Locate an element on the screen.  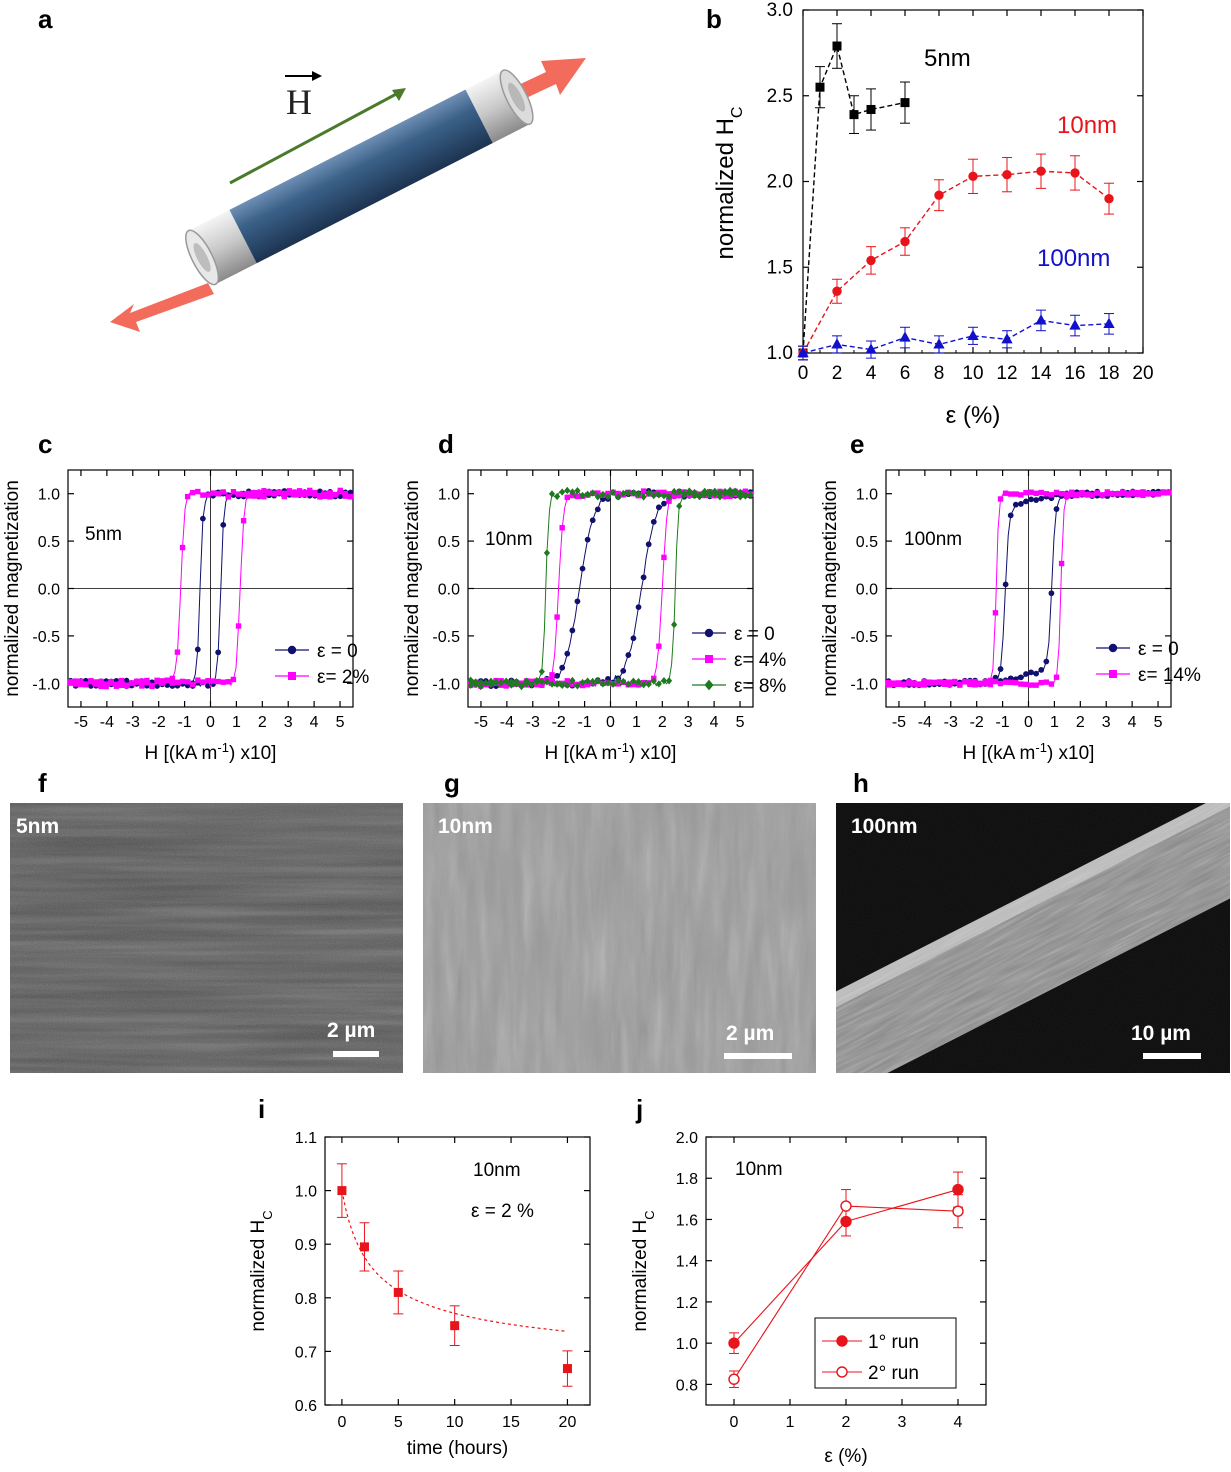
x-tick-label: 2 is located at coordinates (837, 373).